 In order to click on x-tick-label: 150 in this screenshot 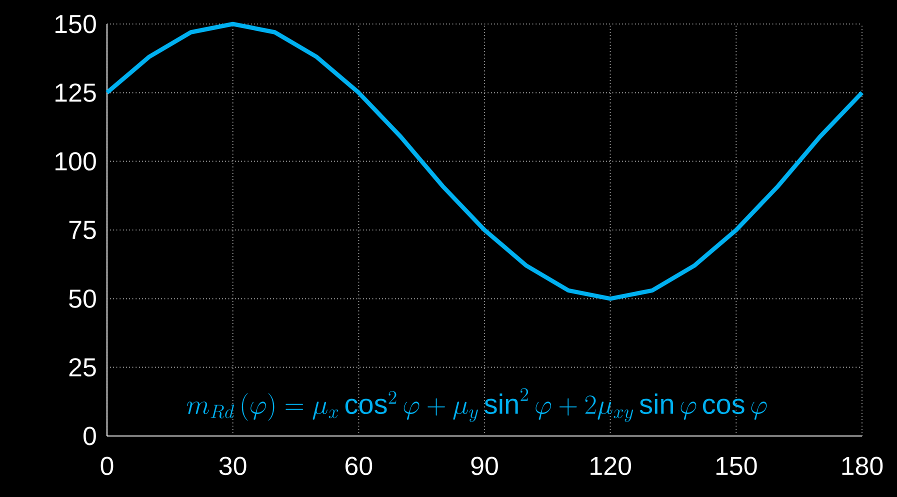, I will do `click(736, 466)`.